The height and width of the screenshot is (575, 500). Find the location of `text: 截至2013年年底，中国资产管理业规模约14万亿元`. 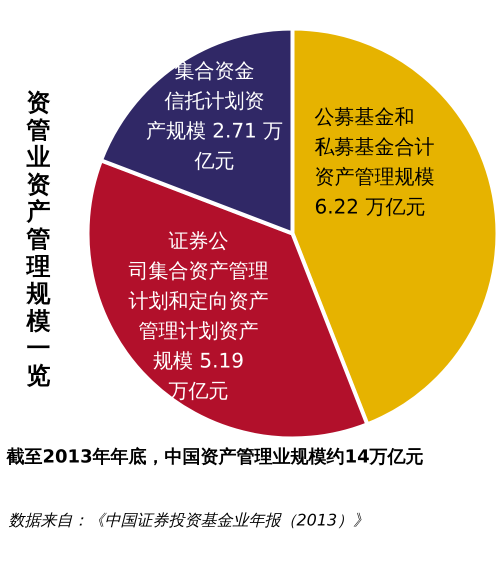

text: 截至2013年年底，中国资产管理业规模约14万亿元 is located at coordinates (215, 457).